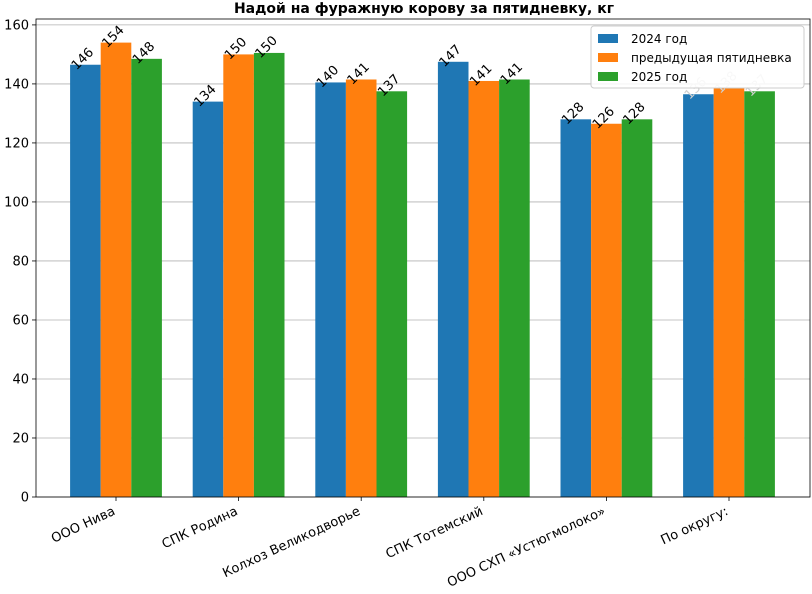 This screenshot has width=812, height=594. I want to click on y-tick-label: 40, so click(20, 379).